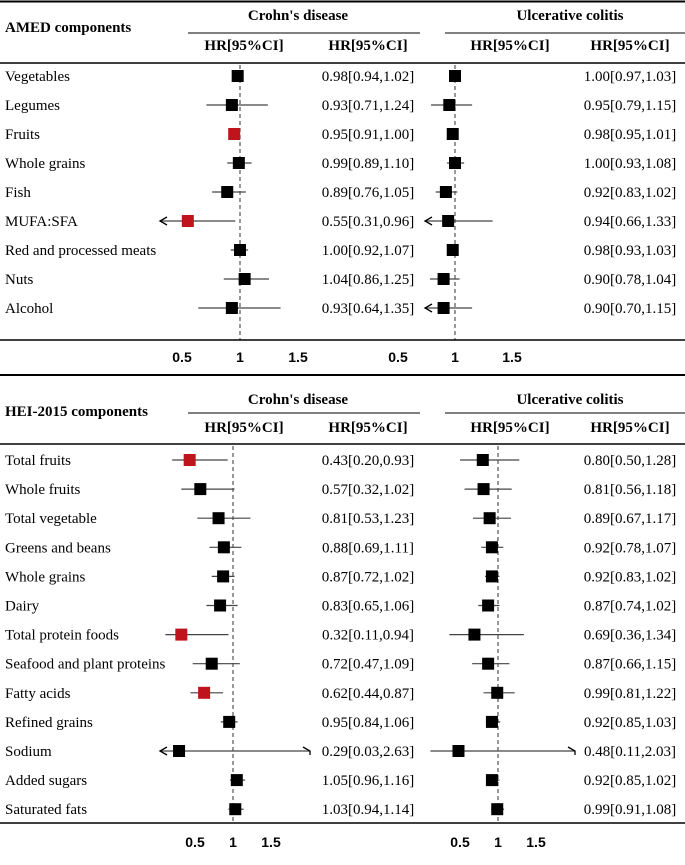 The height and width of the screenshot is (865, 685). I want to click on hr-ci-value: 0.43[0.20,0.93], so click(368, 461).